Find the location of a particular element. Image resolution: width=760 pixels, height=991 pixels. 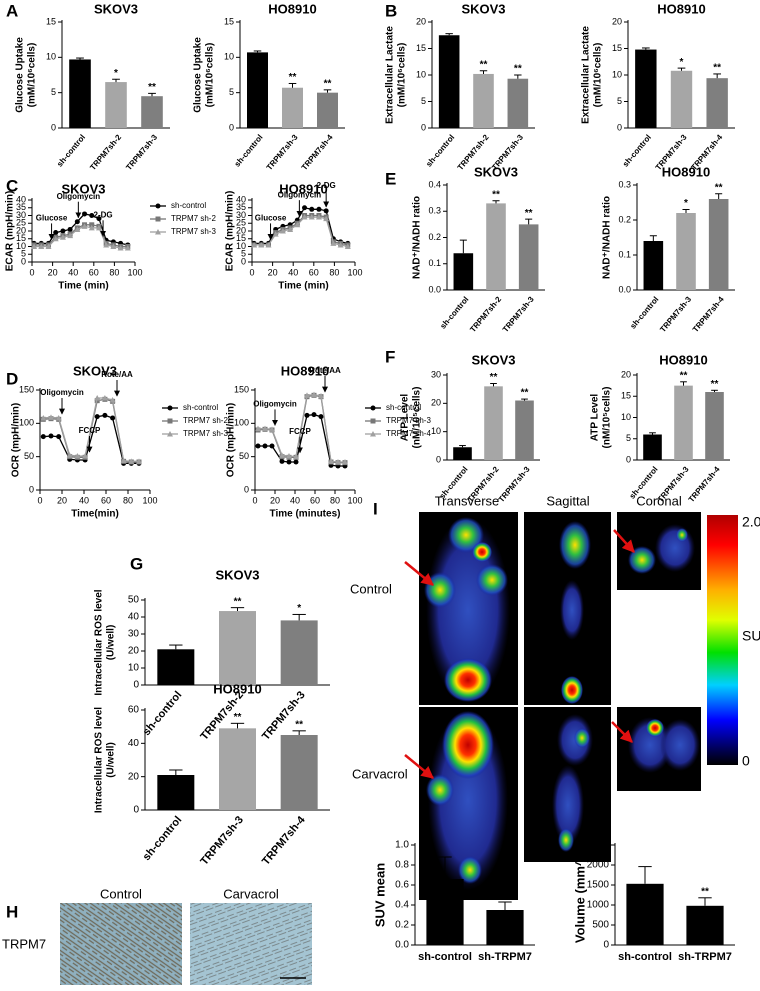

annotation: Glucose is located at coordinates (271, 218).